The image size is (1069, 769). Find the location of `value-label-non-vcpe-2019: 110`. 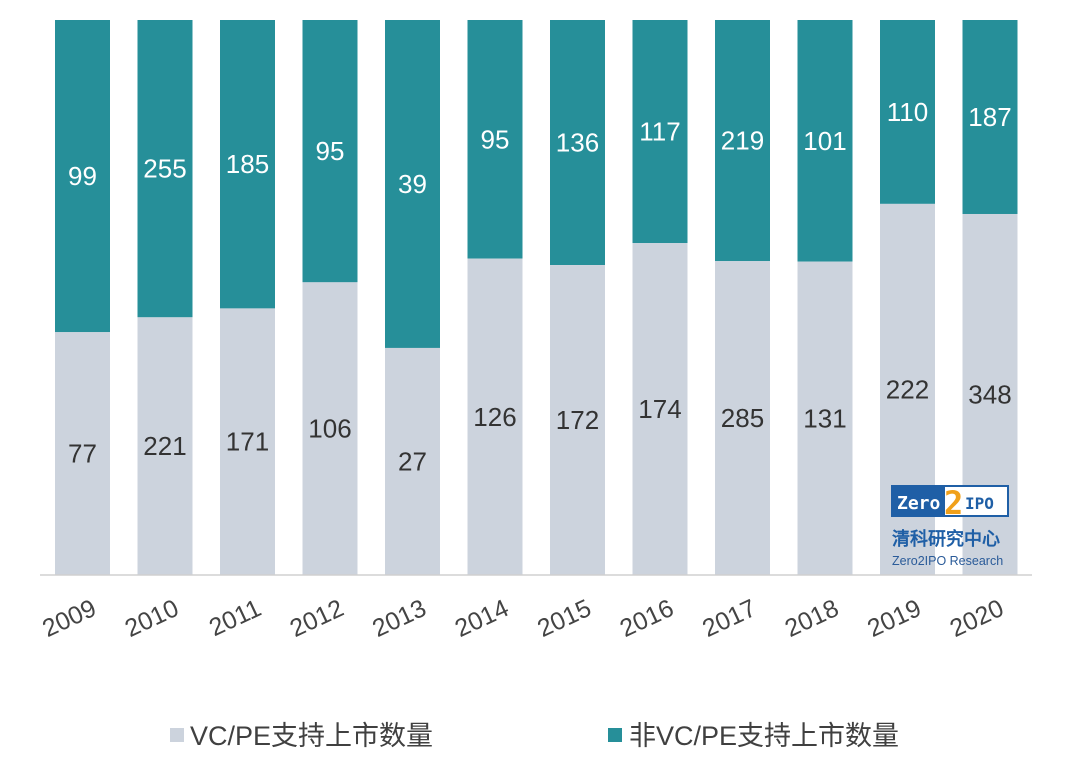

value-label-non-vcpe-2019: 110 is located at coordinates (907, 112).